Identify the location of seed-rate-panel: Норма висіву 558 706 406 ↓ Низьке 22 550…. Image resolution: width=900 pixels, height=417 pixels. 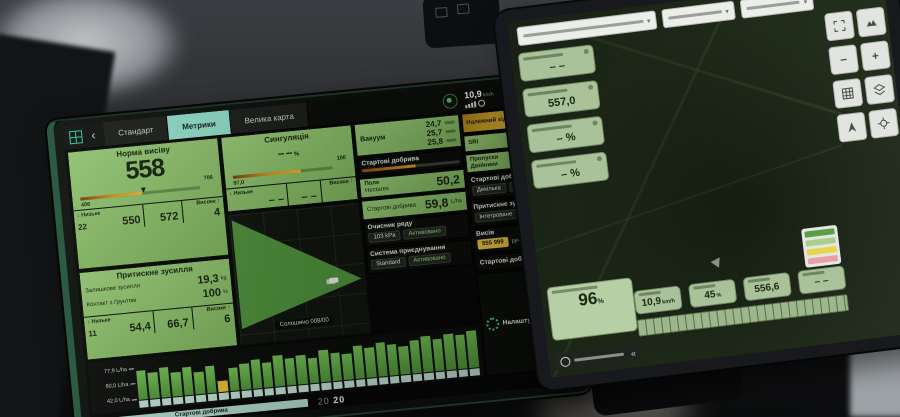
(148, 204).